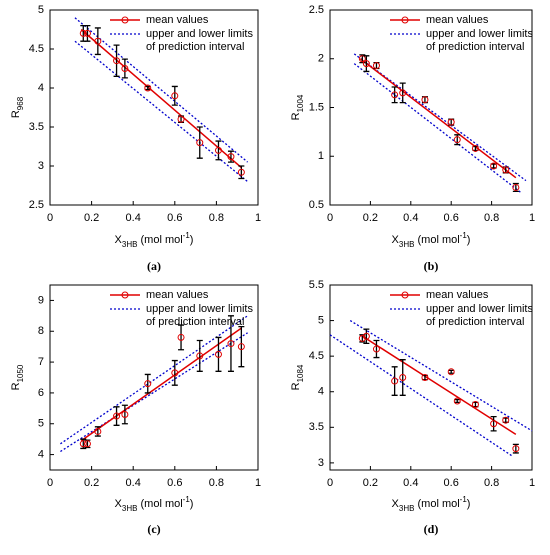 The width and height of the screenshot is (550, 555). What do you see at coordinates (41, 331) in the screenshot?
I see `y-tick-label: 8` at bounding box center [41, 331].